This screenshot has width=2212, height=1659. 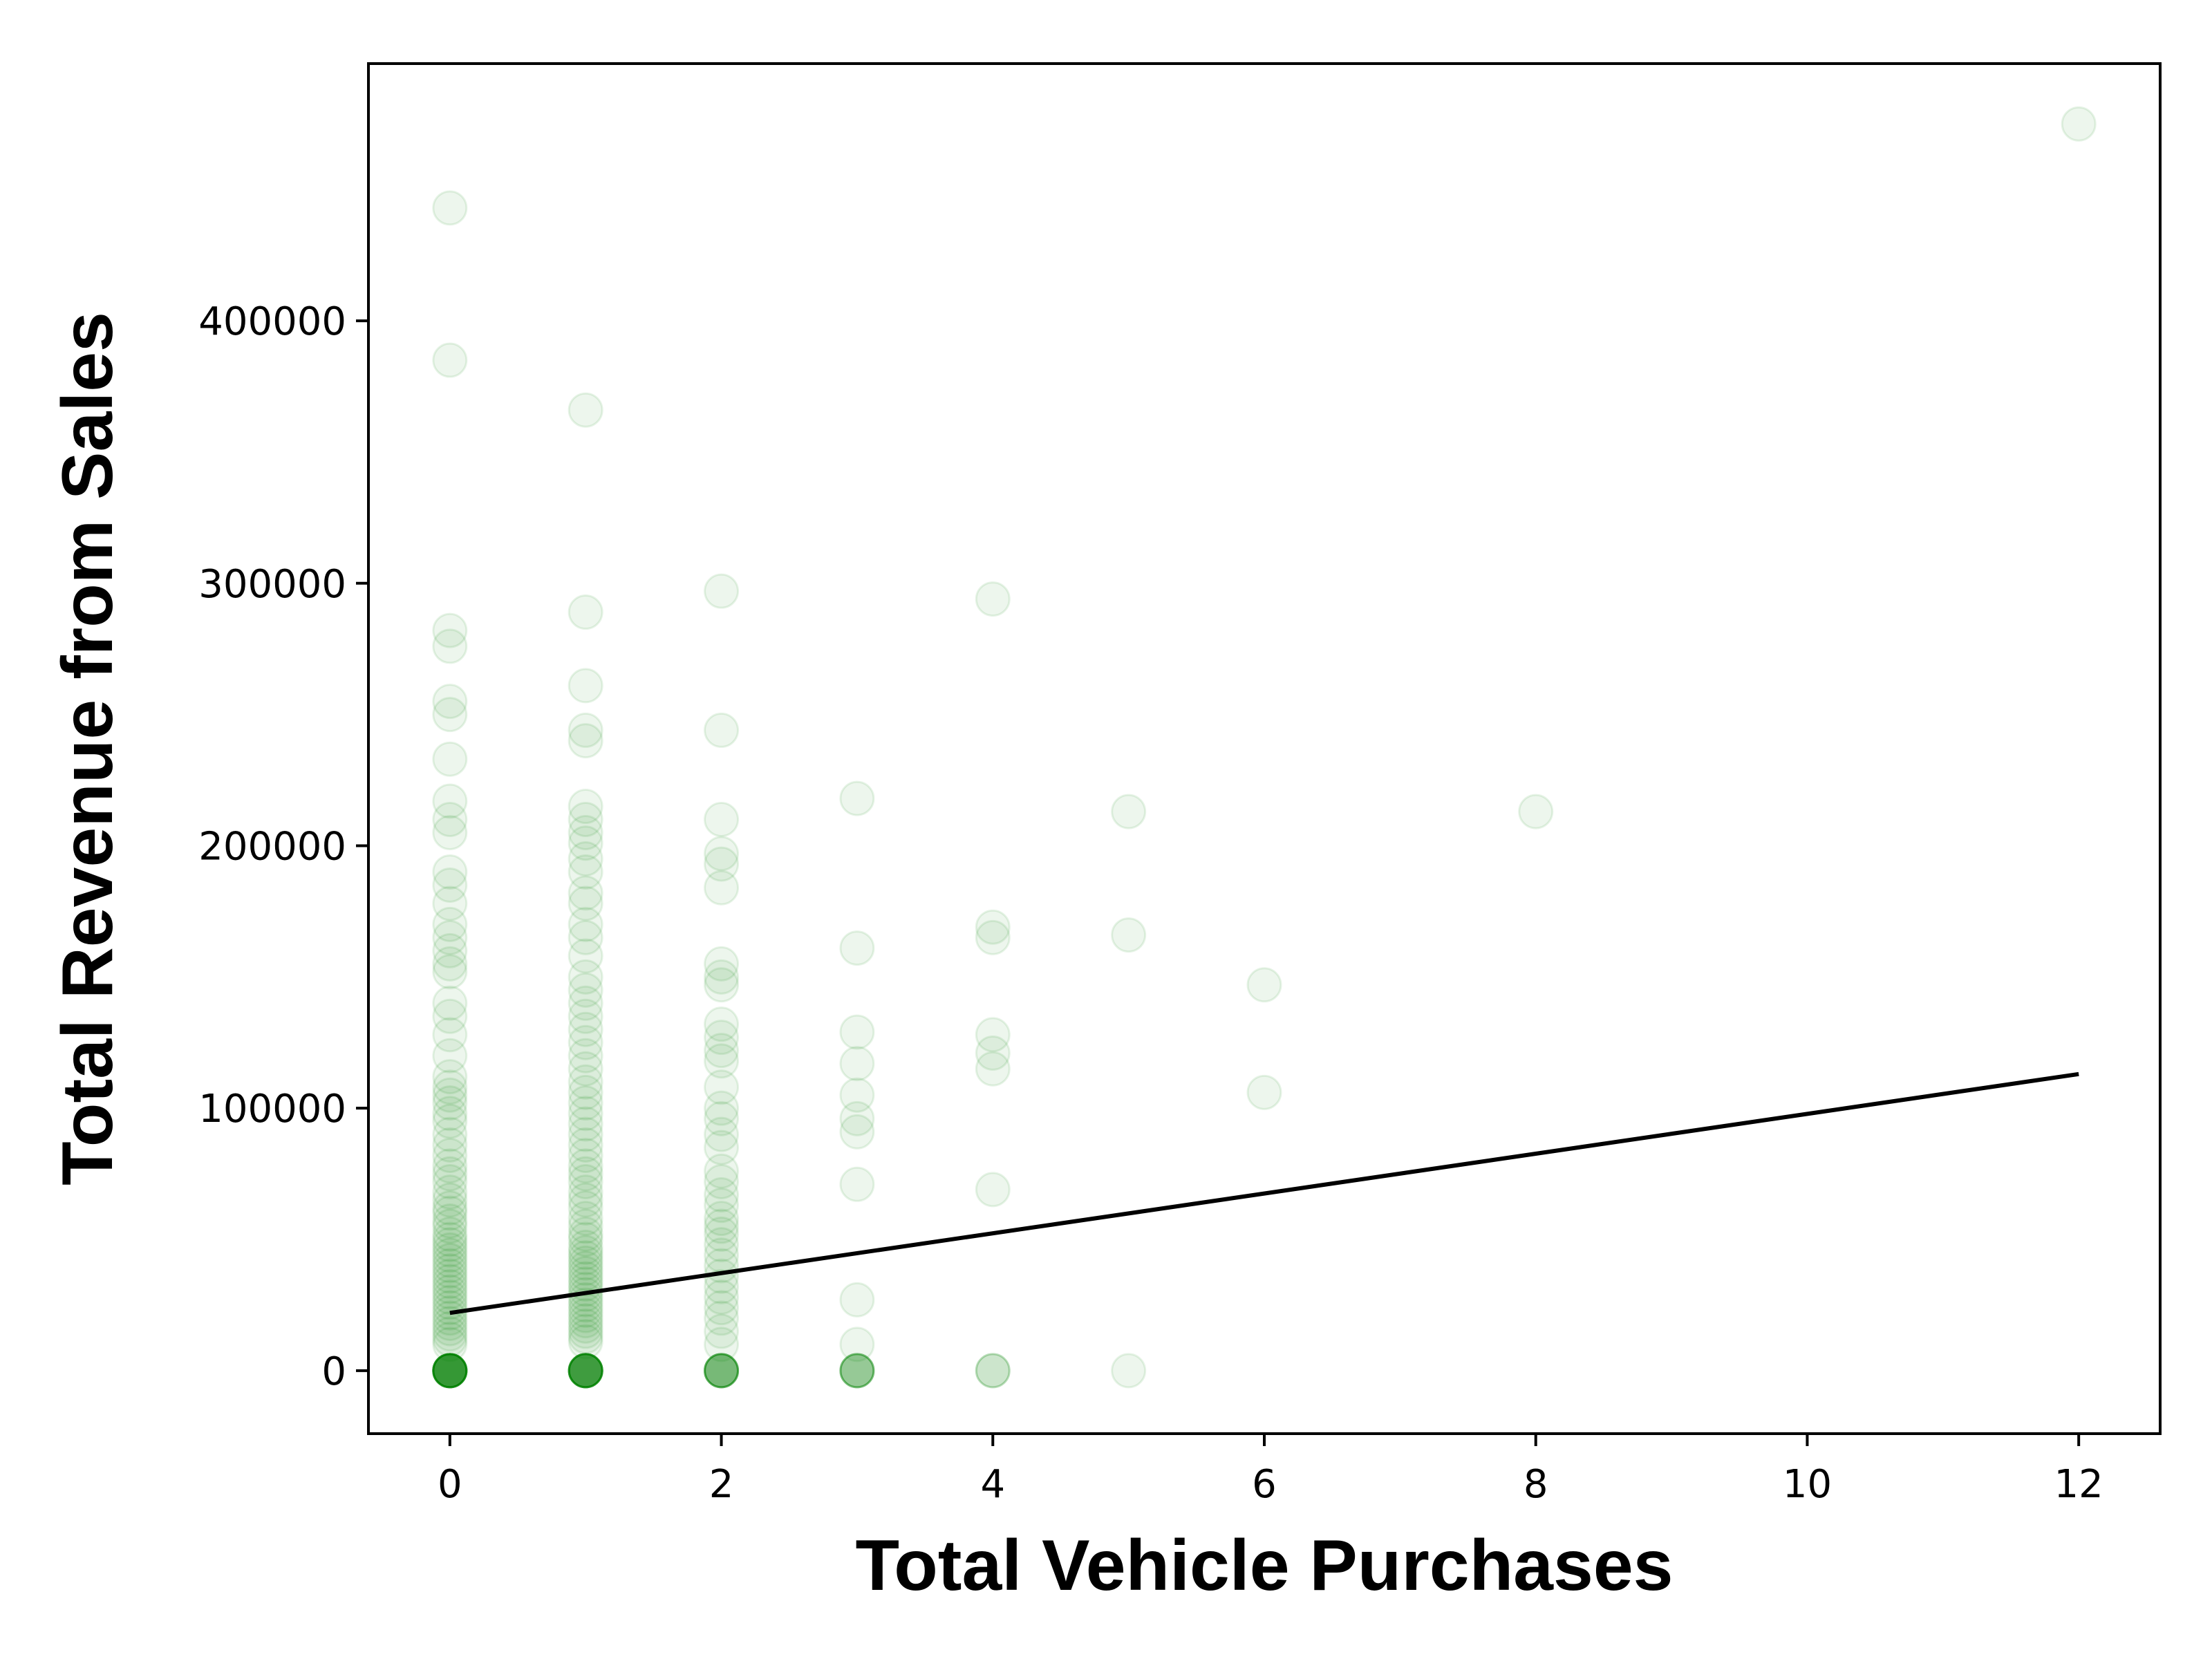 I want to click on y-tick-label: 400000, so click(x=272, y=321).